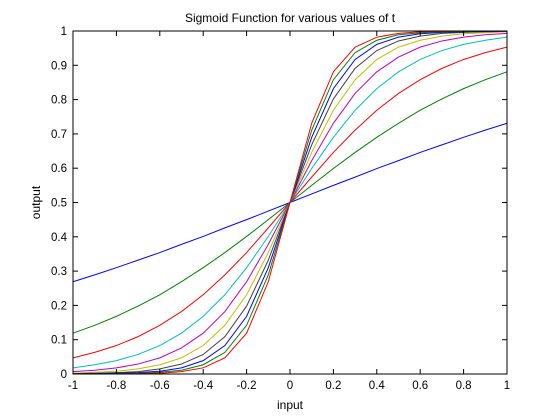 Image resolution: width=560 pixels, height=420 pixels. Describe the element at coordinates (59, 272) in the screenshot. I see `y-tick-label: 0.3` at that location.